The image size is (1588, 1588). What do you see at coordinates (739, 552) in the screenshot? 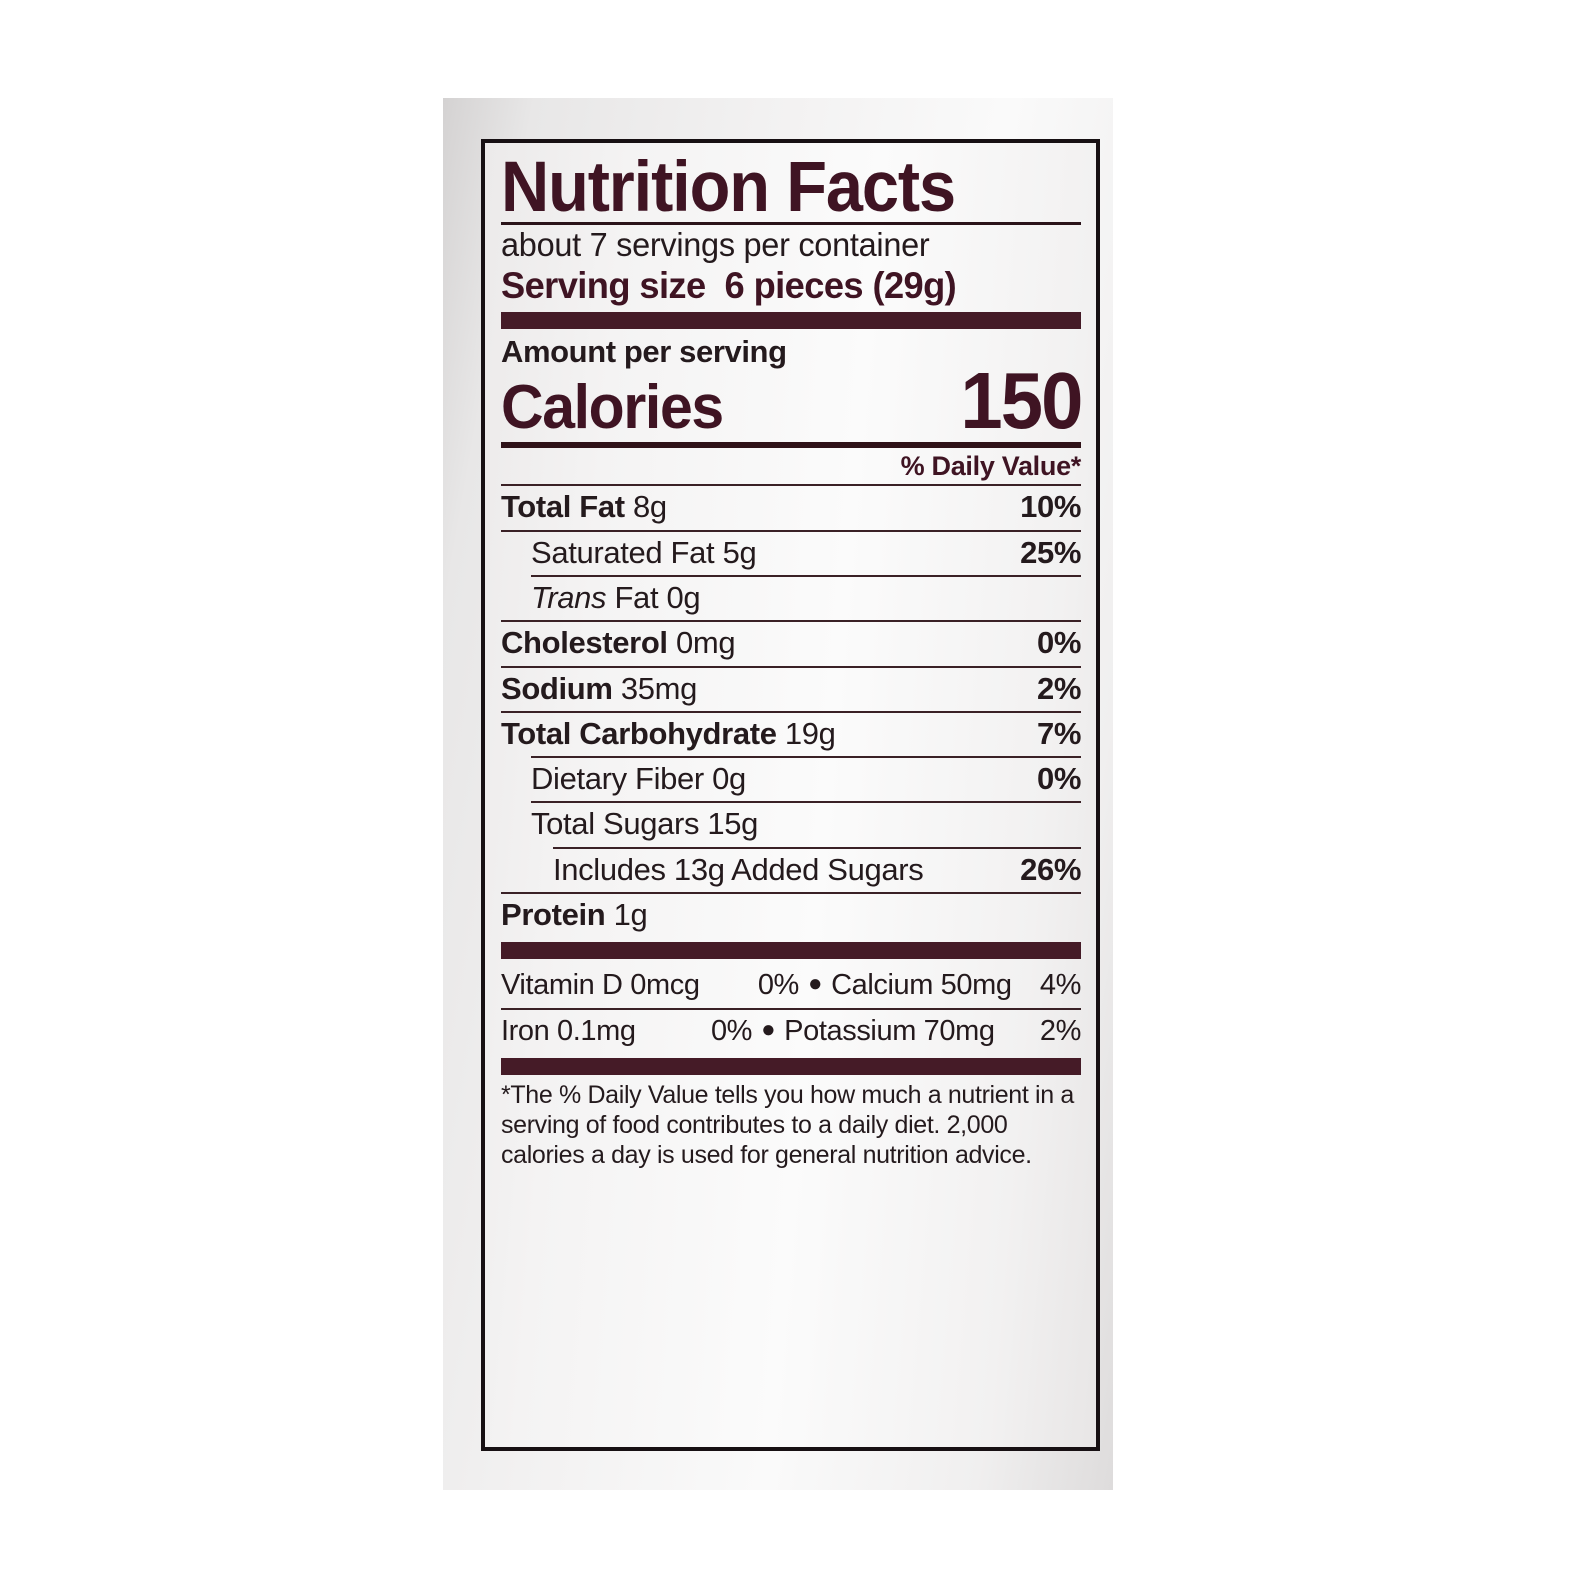
I see `nutrient-amount: 5g` at bounding box center [739, 552].